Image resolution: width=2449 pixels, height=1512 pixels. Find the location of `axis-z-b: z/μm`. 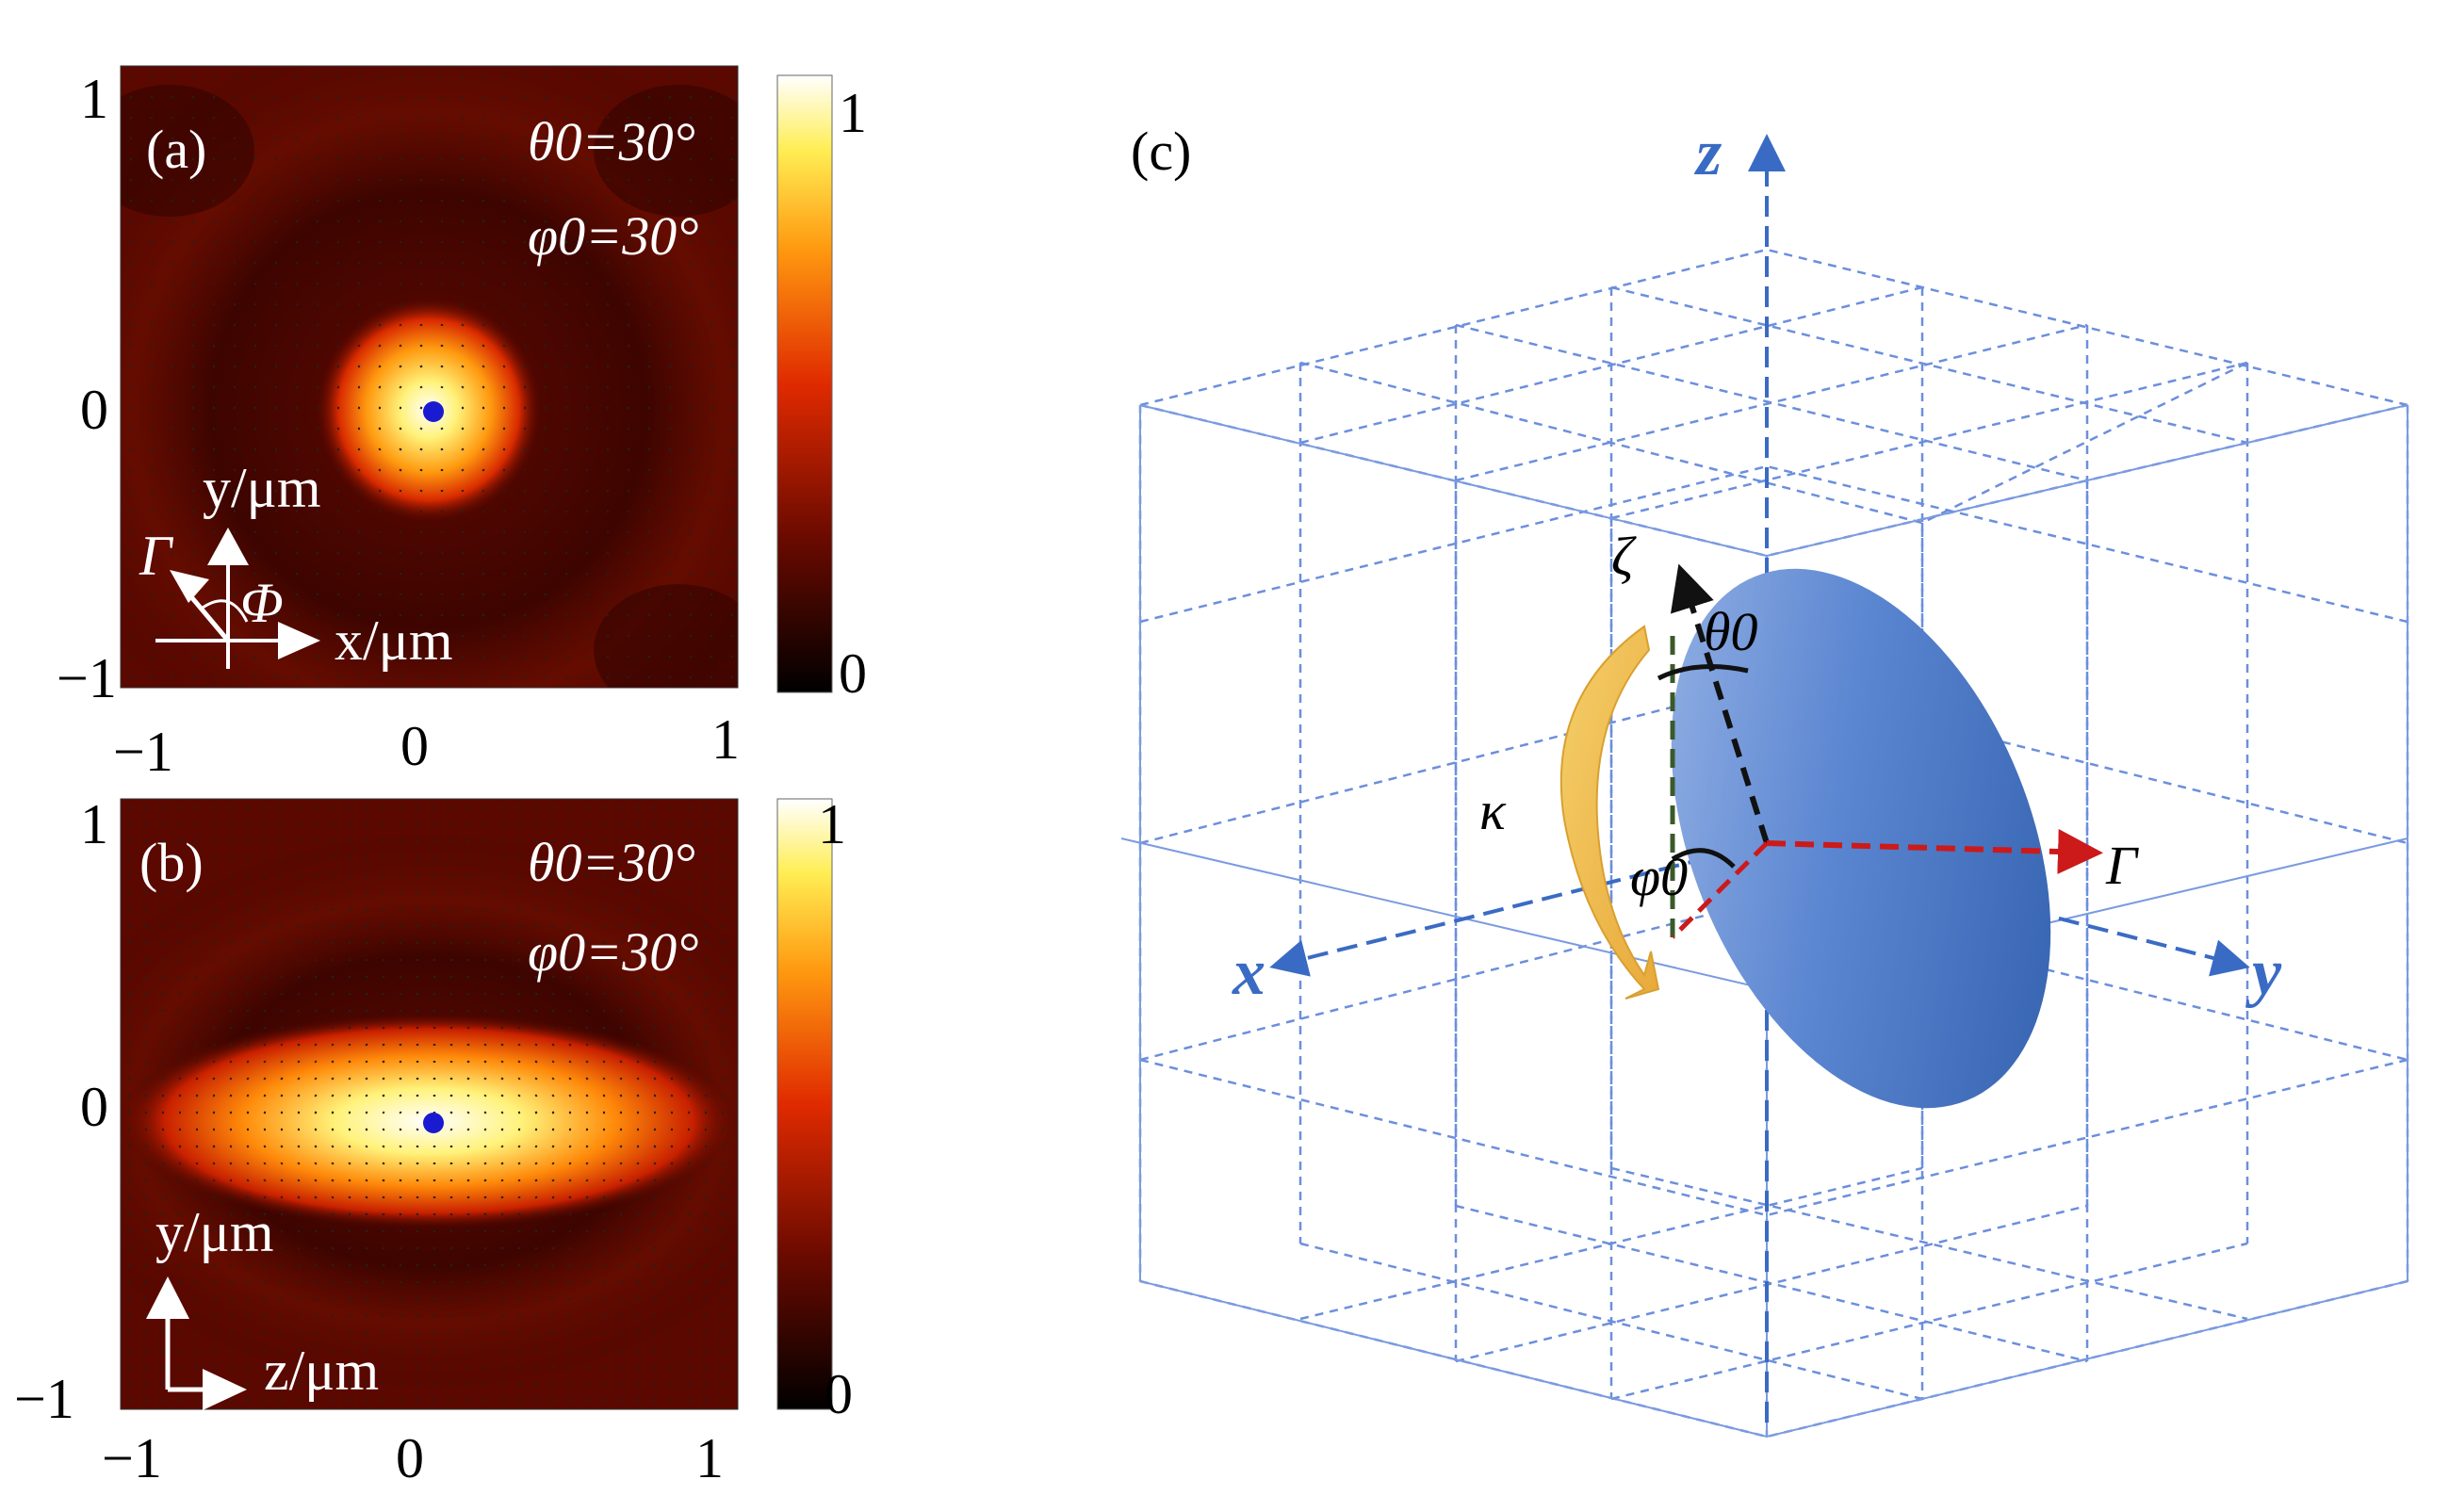

axis-z-b: z/μm is located at coordinates (321, 1371).